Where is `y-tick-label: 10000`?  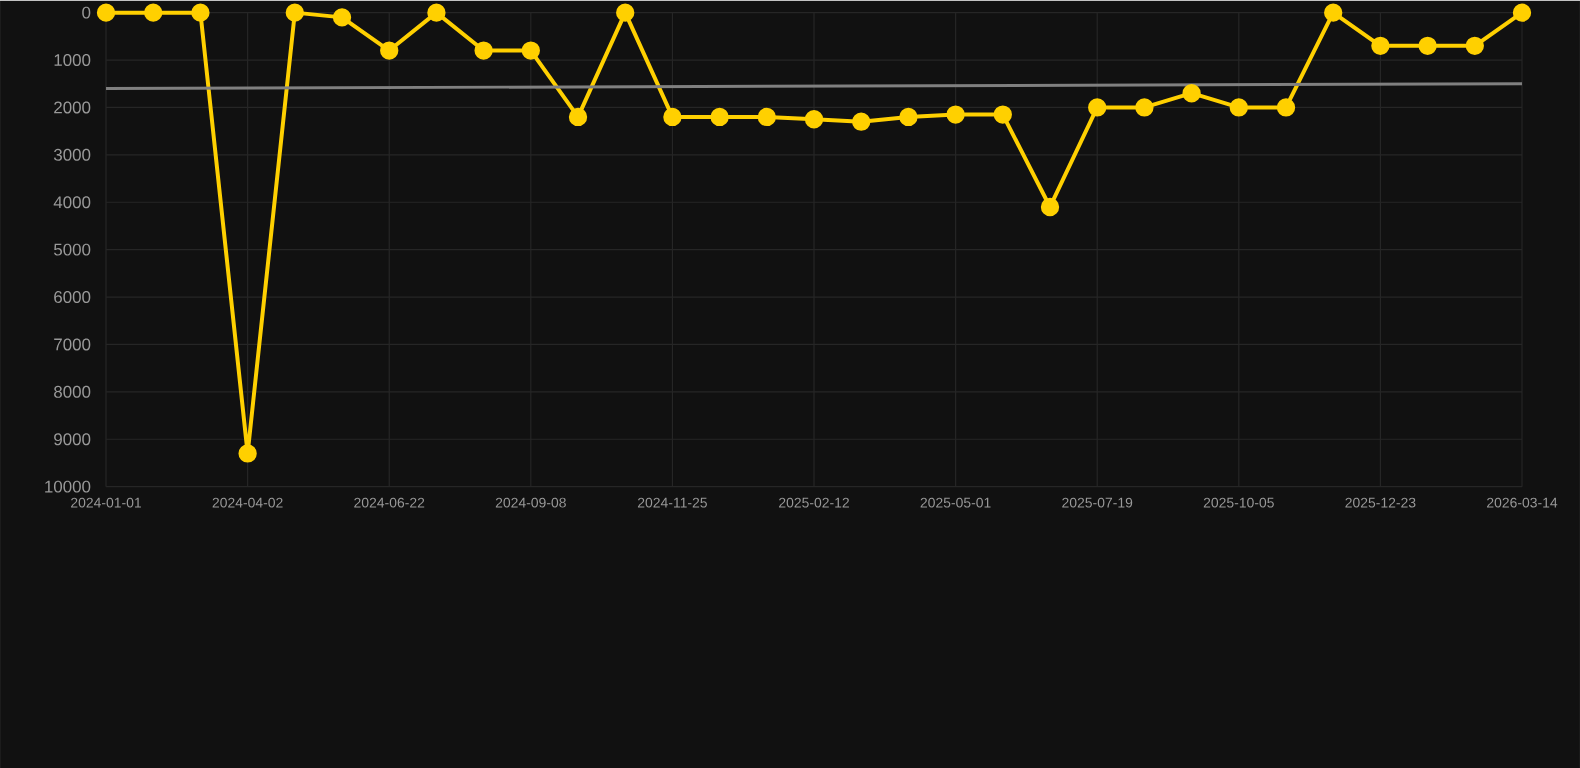
y-tick-label: 10000 is located at coordinates (68, 486).